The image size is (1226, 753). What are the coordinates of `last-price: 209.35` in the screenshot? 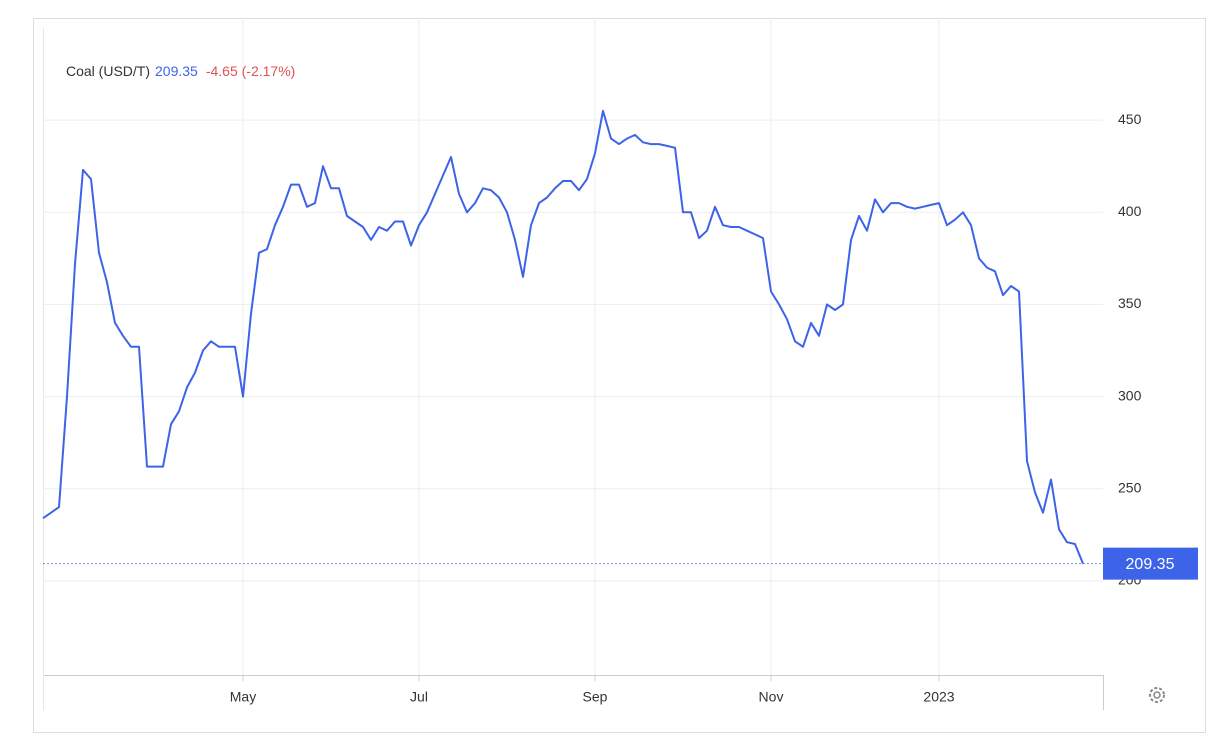 It's located at (176, 71).